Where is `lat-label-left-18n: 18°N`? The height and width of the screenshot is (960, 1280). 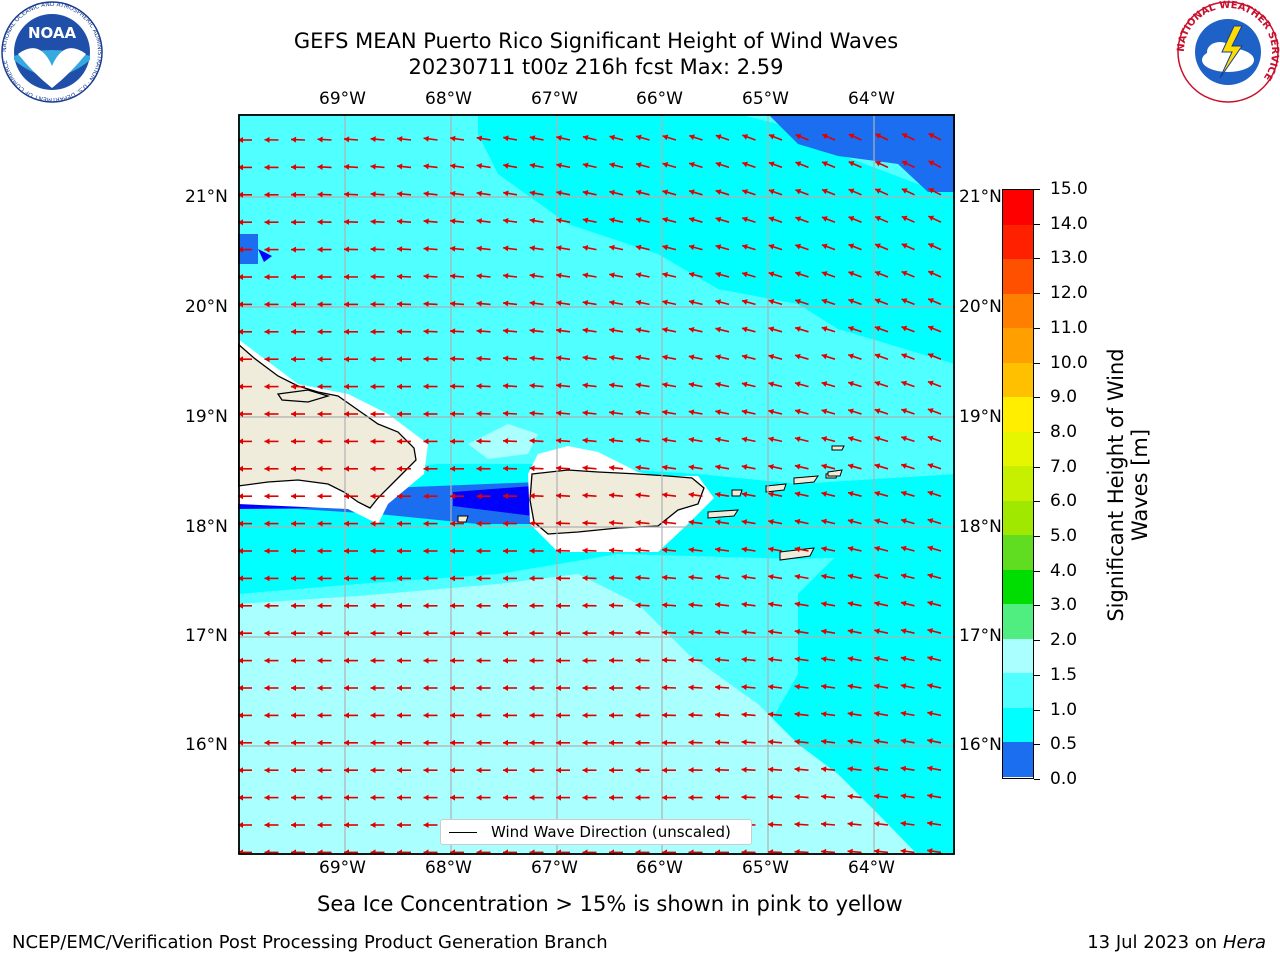
lat-label-left-18n: 18°N is located at coordinates (206, 527).